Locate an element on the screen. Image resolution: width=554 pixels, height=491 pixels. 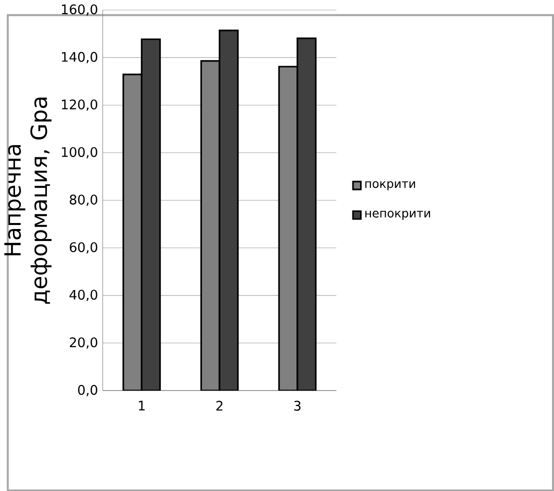
y-tick-label: 100,0 is located at coordinates (80, 152).